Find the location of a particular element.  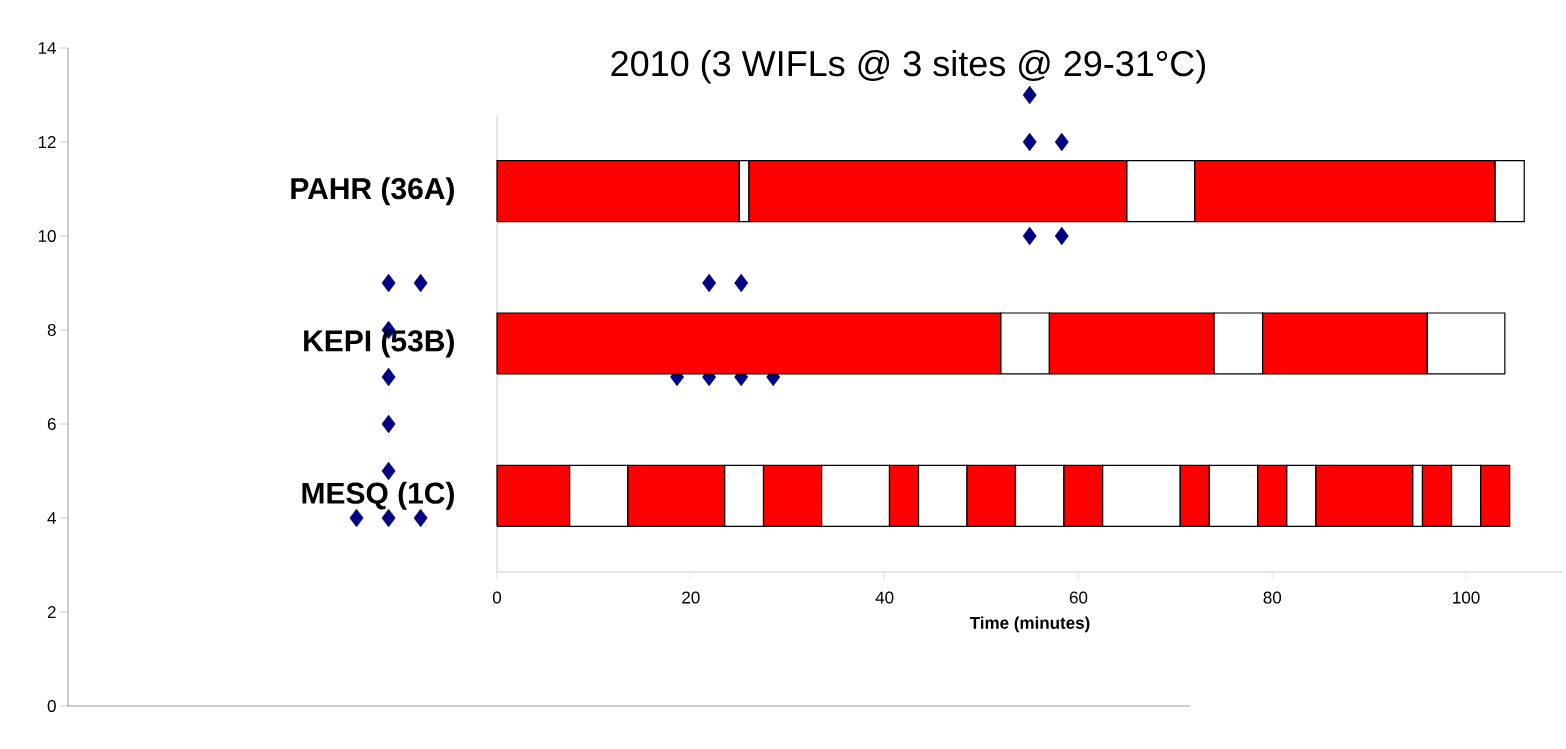

x-tick-label: 80 is located at coordinates (1272, 597).